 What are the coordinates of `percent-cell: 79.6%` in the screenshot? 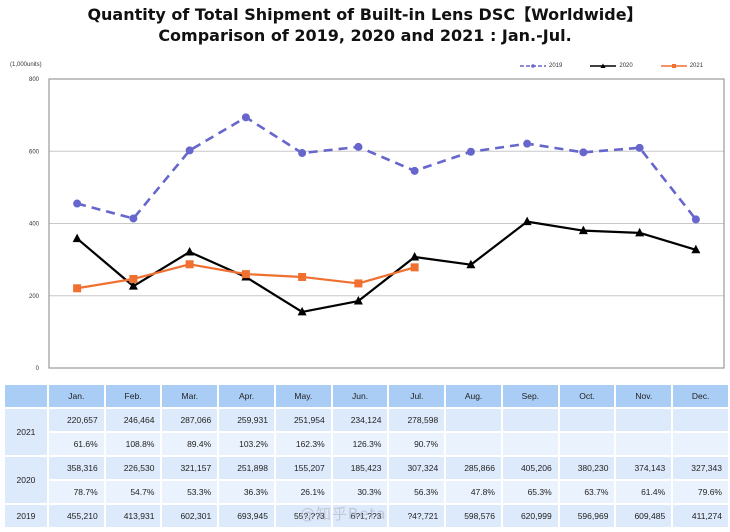 It's located at (700, 492).